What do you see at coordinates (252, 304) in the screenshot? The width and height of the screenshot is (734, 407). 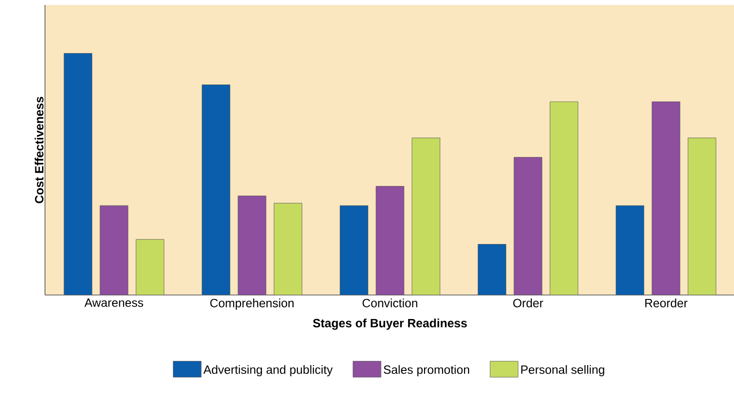 I see `x-tick-label: Comprehension` at bounding box center [252, 304].